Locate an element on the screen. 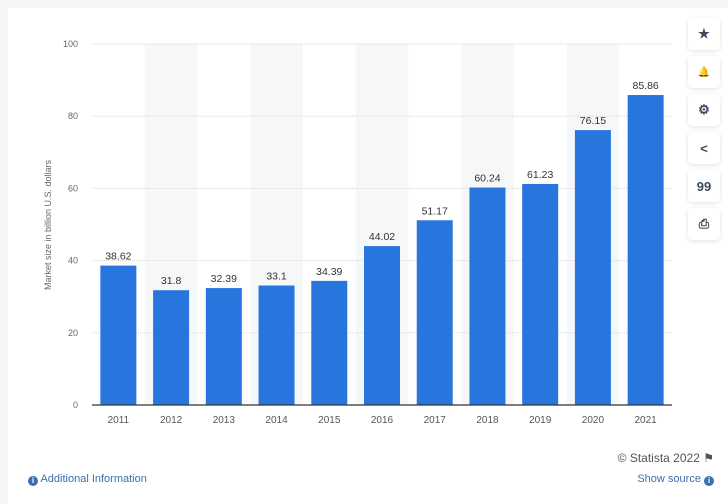 This screenshot has width=728, height=504. additional-information-link: i Additional Information is located at coordinates (87, 479).